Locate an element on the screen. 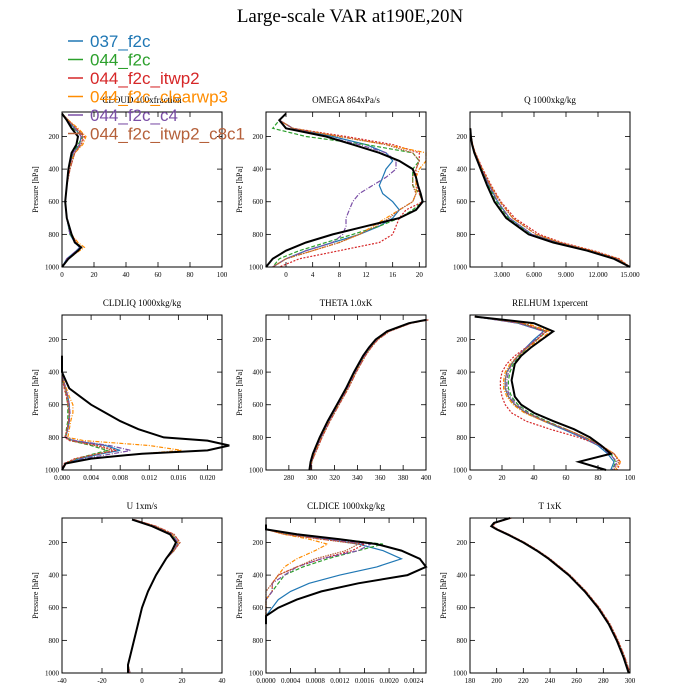 This screenshot has width=700, height=700. x-tick-label: 60 is located at coordinates (159, 275).